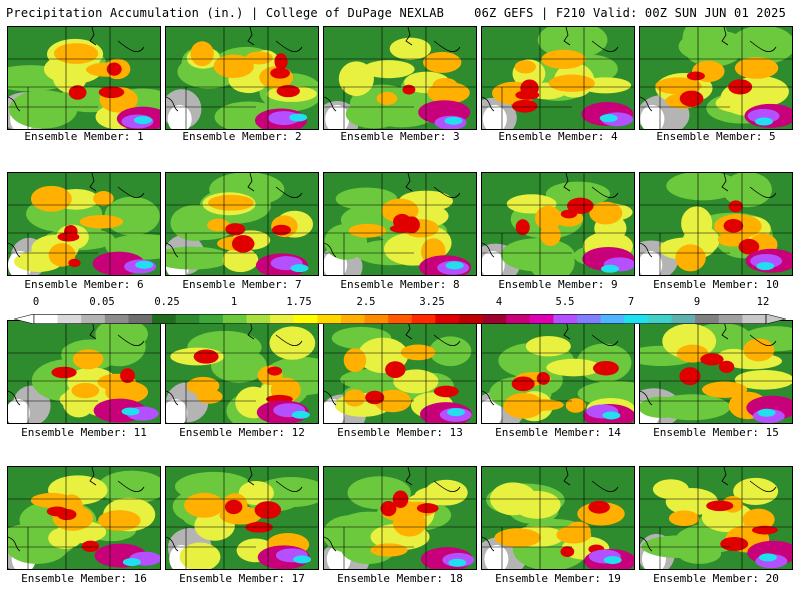 The image size is (800, 600). Describe the element at coordinates (432, 302) in the screenshot. I see `colorbar-tick-label: 3.25` at that location.